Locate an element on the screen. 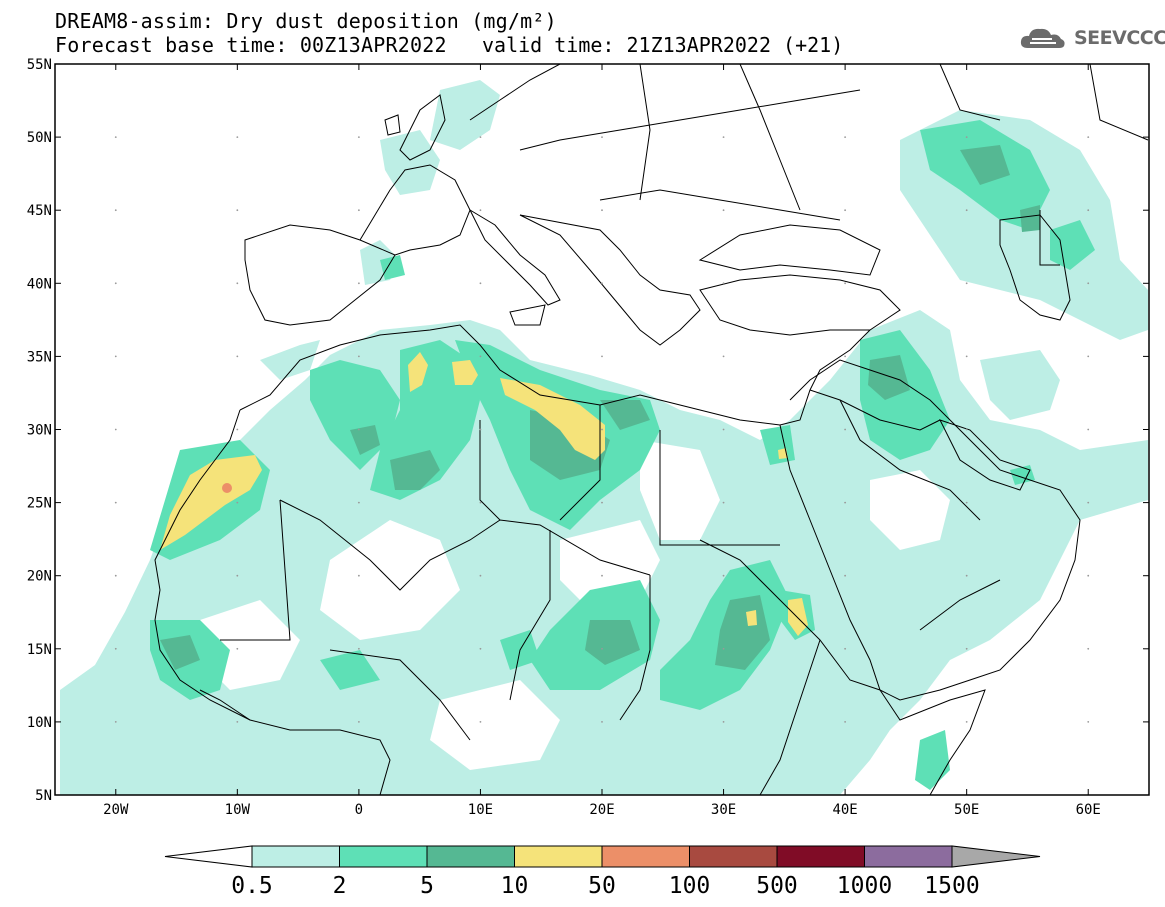 This screenshot has width=1165, height=907. lat-label: 5N is located at coordinates (43, 796).